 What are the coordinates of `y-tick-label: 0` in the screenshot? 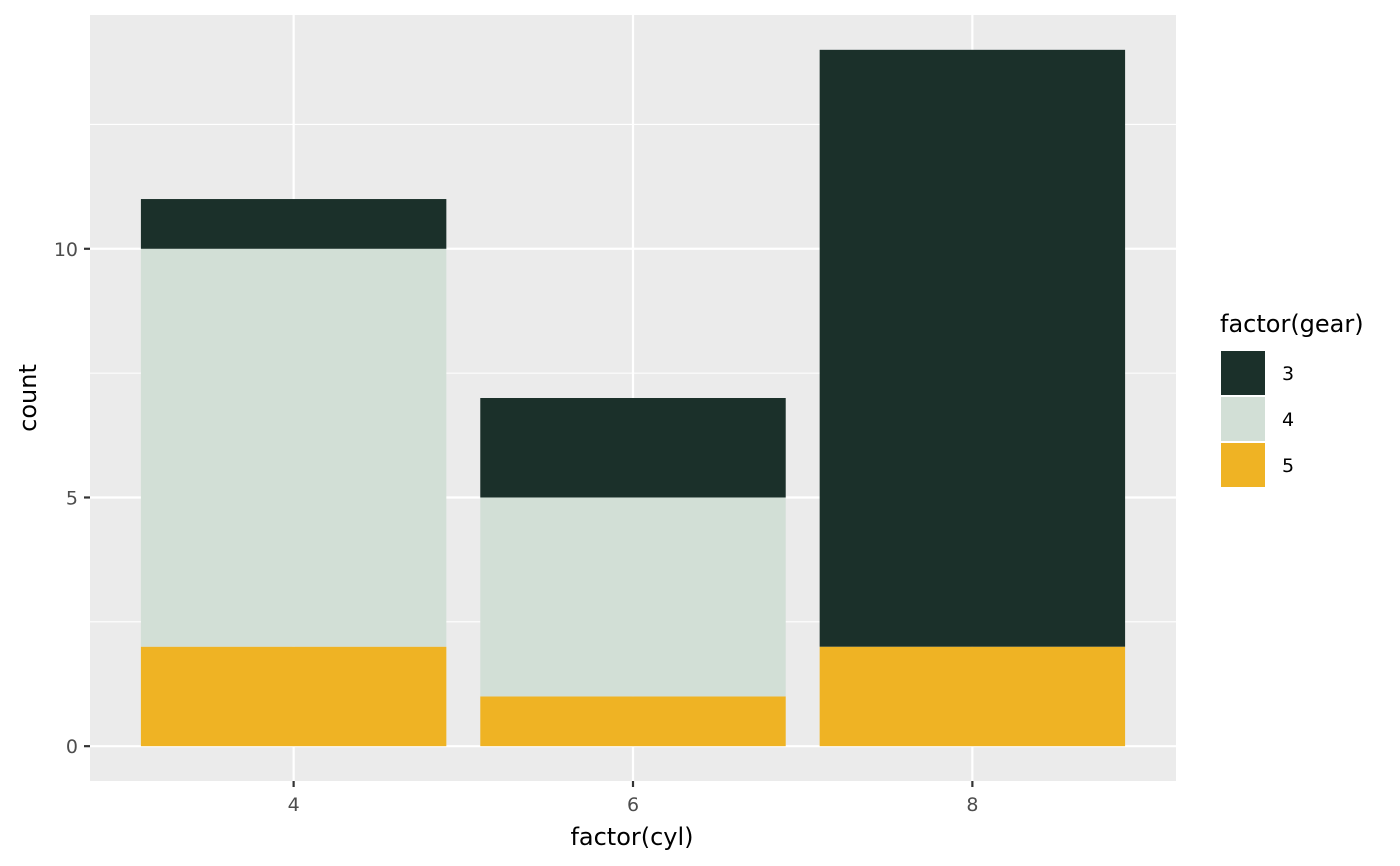 It's located at (72, 747).